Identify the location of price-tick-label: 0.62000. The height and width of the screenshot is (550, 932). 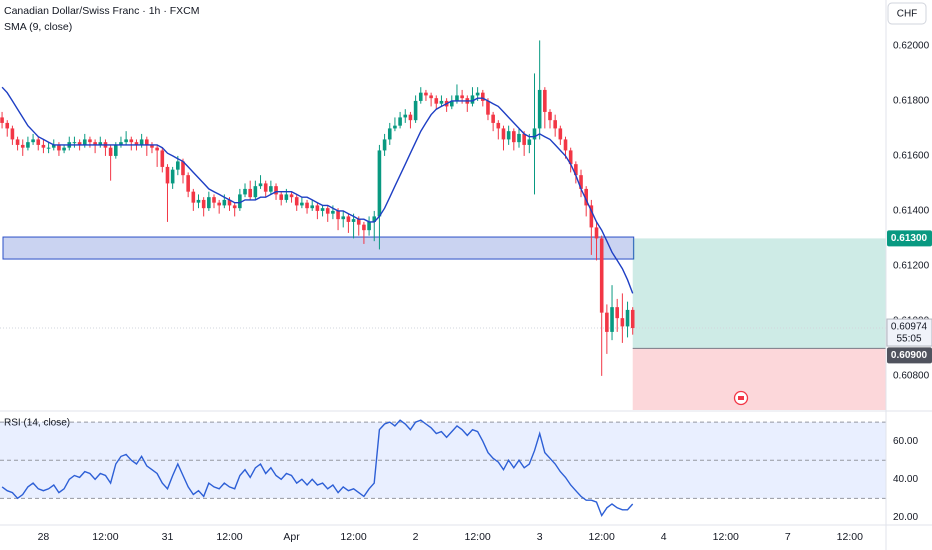
(911, 46).